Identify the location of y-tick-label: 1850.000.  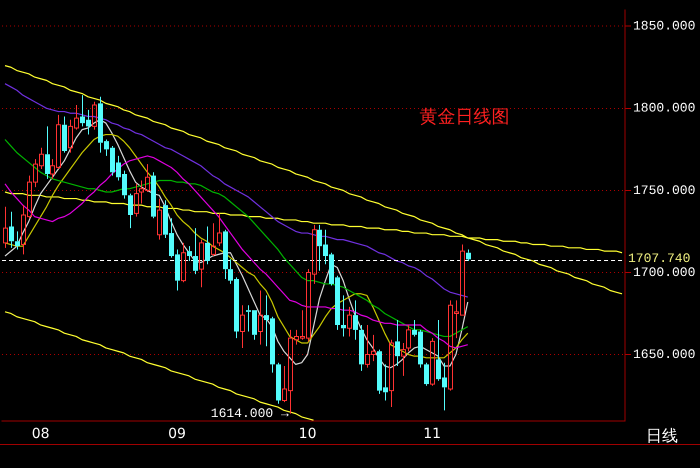
(664, 26).